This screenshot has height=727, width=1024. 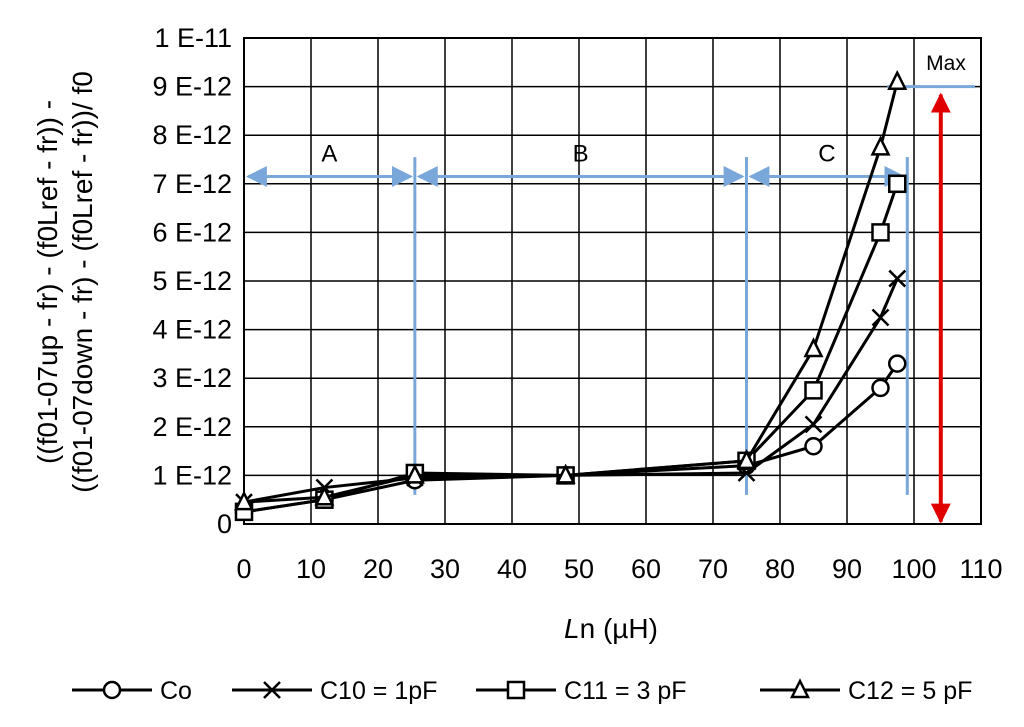 I want to click on y-tick-label: 4 E-12, so click(x=192, y=330).